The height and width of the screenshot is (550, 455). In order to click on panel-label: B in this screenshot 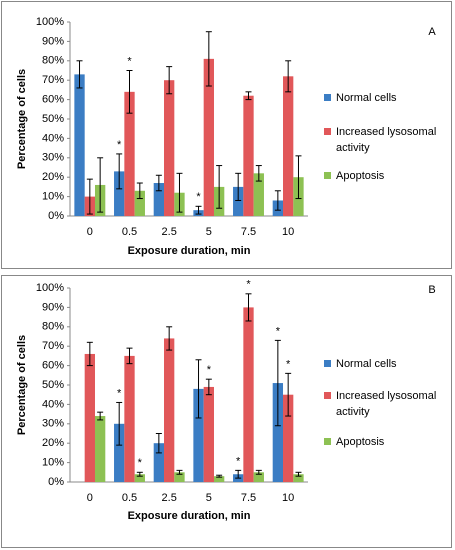, I will do `click(431, 290)`.